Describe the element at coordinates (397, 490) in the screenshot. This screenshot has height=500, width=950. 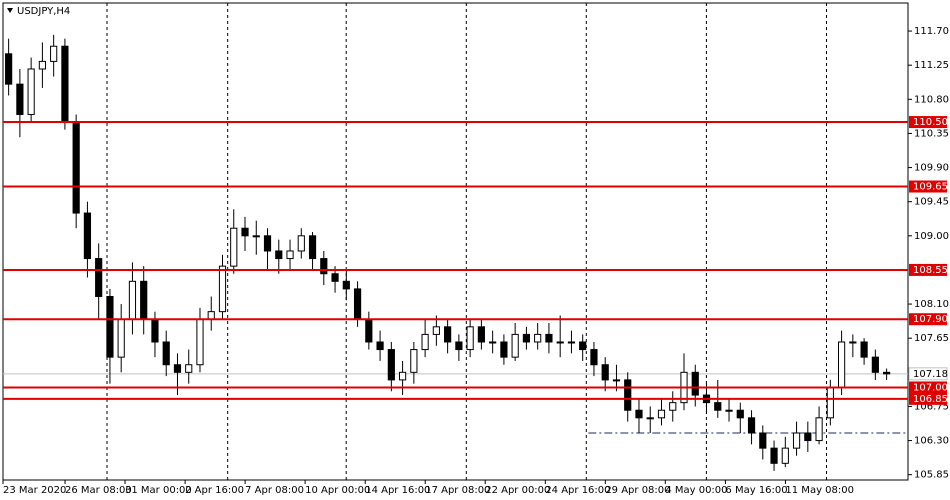
I see `x-tick-label: 14 Apr 16:00` at that location.